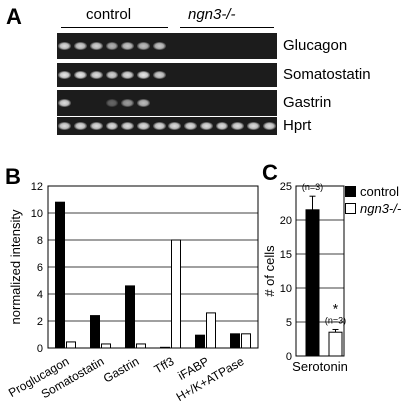 Image resolution: width=417 pixels, height=420 pixels. What do you see at coordinates (200, 341) in the screenshot?
I see `bar-control-ifabp` at bounding box center [200, 341].